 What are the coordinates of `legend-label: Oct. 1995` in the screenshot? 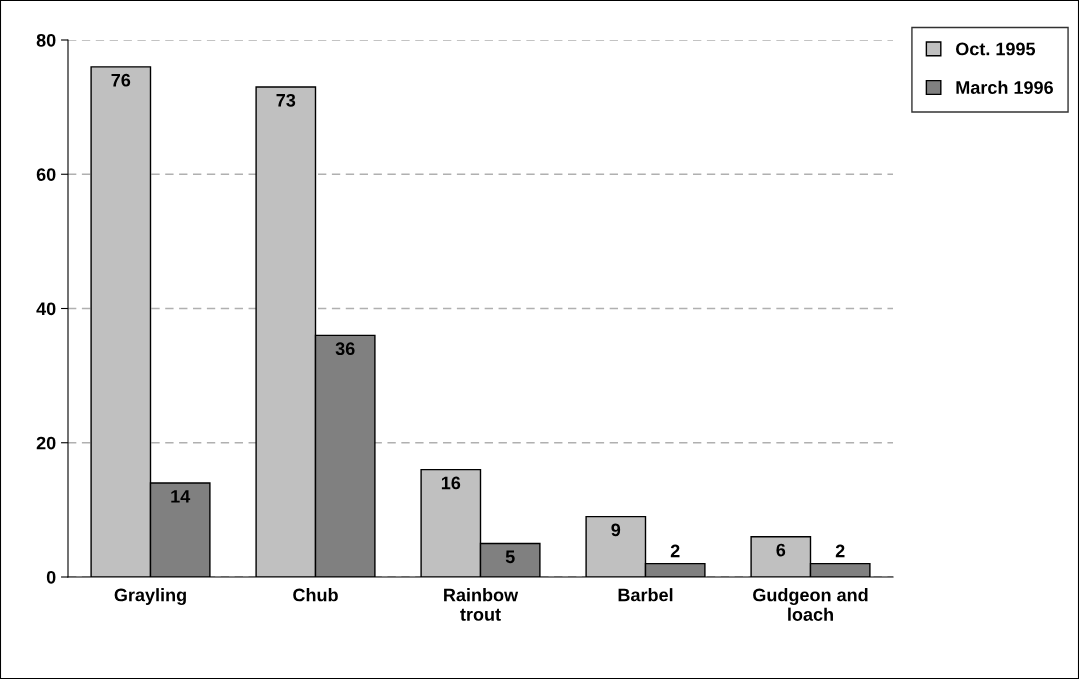 It's located at (996, 49).